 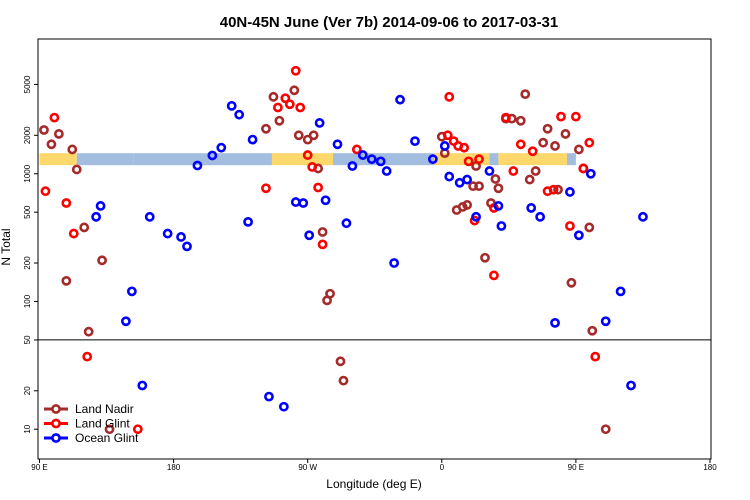 I want to click on y-tick-label: 500, so click(x=27, y=212).